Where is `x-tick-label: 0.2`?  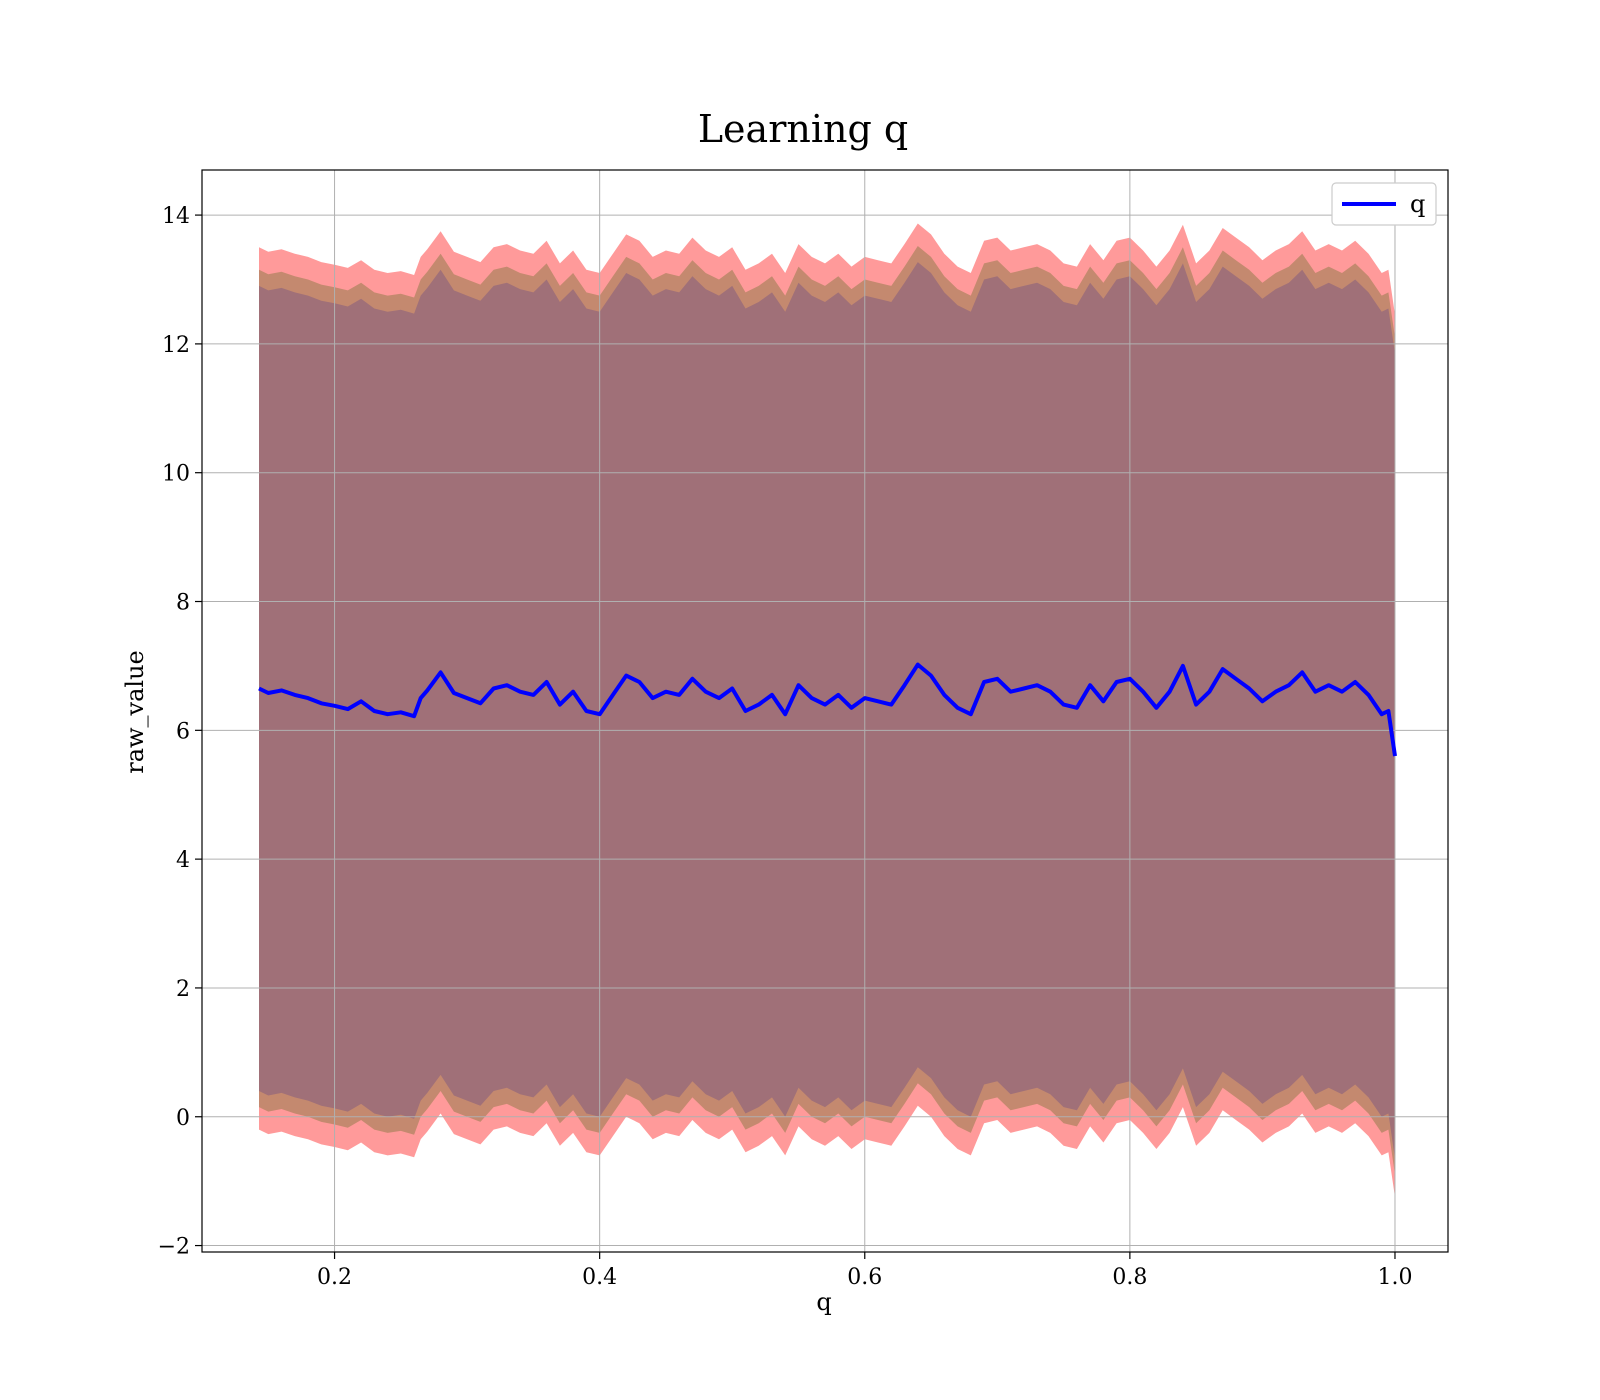
x-tick-label: 0.2 is located at coordinates (334, 1277).